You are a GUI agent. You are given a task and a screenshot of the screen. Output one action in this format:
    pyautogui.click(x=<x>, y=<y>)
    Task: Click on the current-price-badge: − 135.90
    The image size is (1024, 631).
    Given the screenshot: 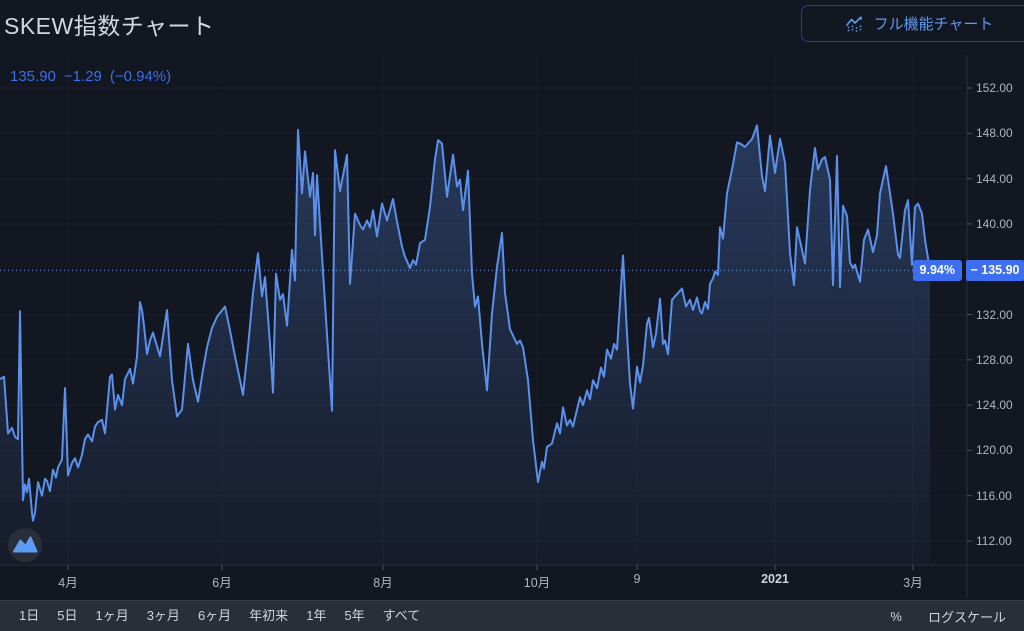 What is the action you would take?
    pyautogui.click(x=995, y=270)
    